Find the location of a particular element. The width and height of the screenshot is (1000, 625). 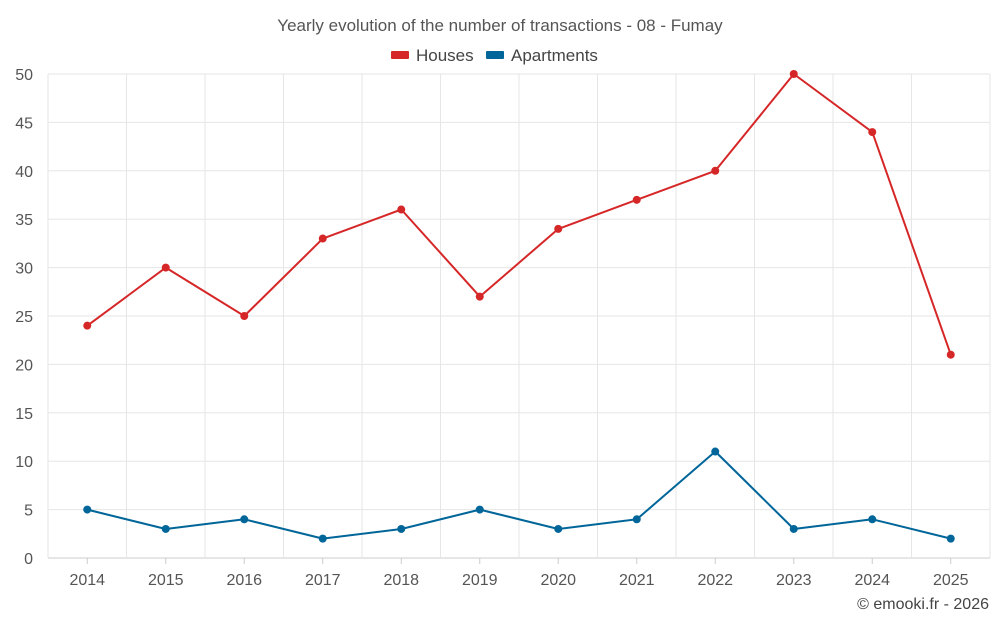

x-tick-label: 2021 is located at coordinates (637, 580).